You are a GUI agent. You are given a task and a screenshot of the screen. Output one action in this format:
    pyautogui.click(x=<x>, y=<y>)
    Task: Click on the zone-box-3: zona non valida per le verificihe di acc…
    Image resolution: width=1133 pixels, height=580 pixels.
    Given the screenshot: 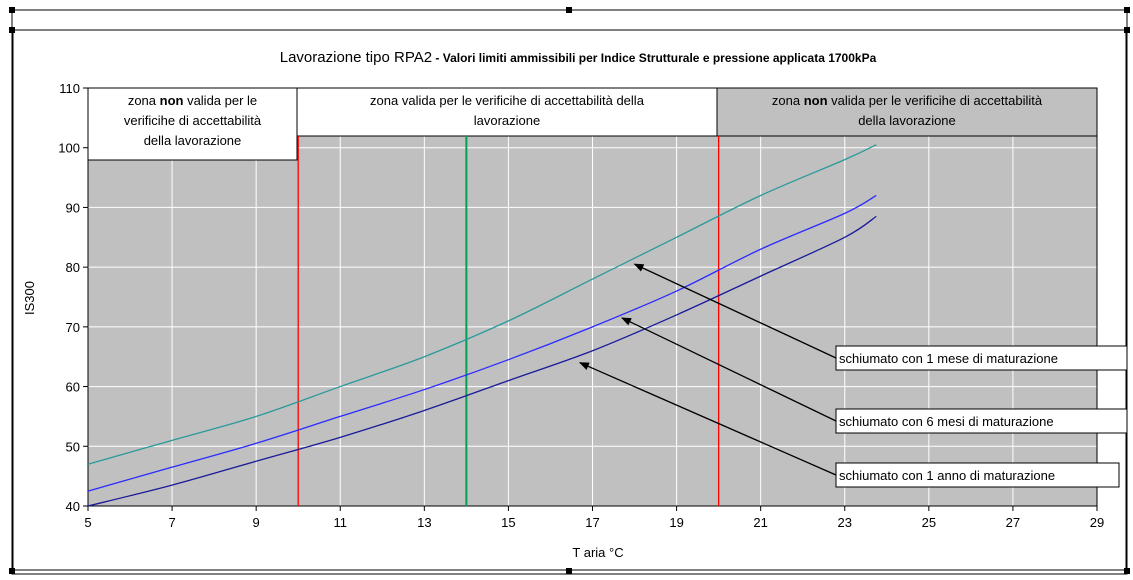 What is the action you would take?
    pyautogui.click(x=907, y=112)
    